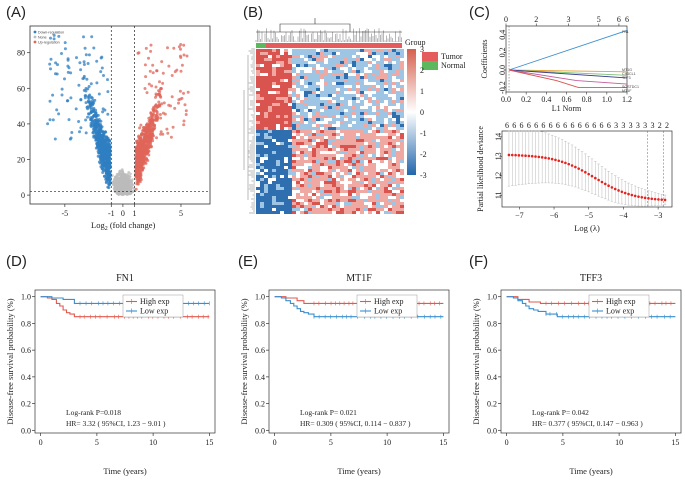 The width and height of the screenshot is (685, 482). What do you see at coordinates (453, 65) in the screenshot?
I see `legend-normal-label: Normal` at bounding box center [453, 65].